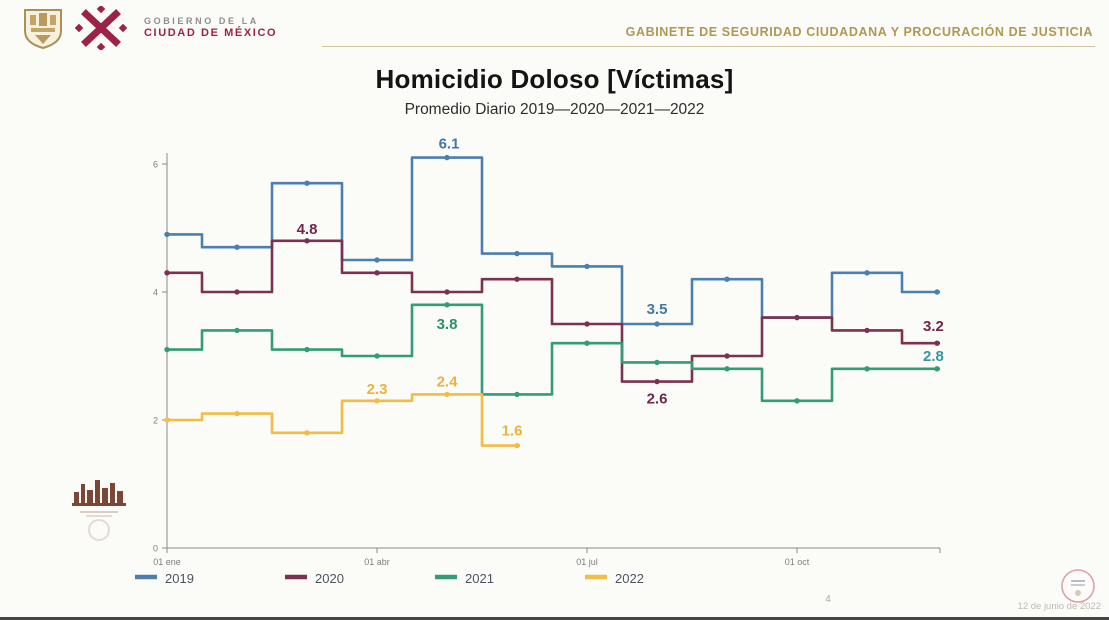 The width and height of the screenshot is (1109, 620). I want to click on brand-line1: GOBIERNO DE LA, so click(201, 20).